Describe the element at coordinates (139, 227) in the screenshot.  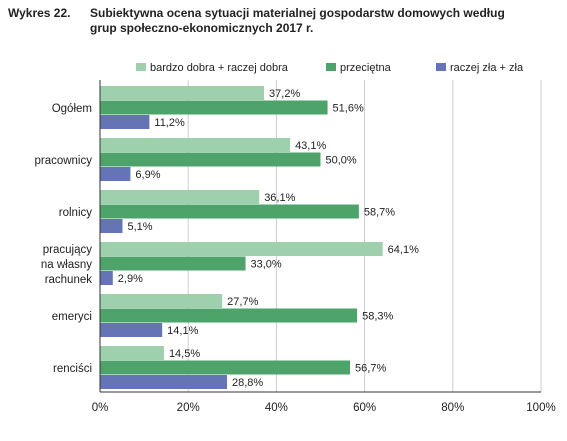
I see `data-label: 5,1%` at that location.